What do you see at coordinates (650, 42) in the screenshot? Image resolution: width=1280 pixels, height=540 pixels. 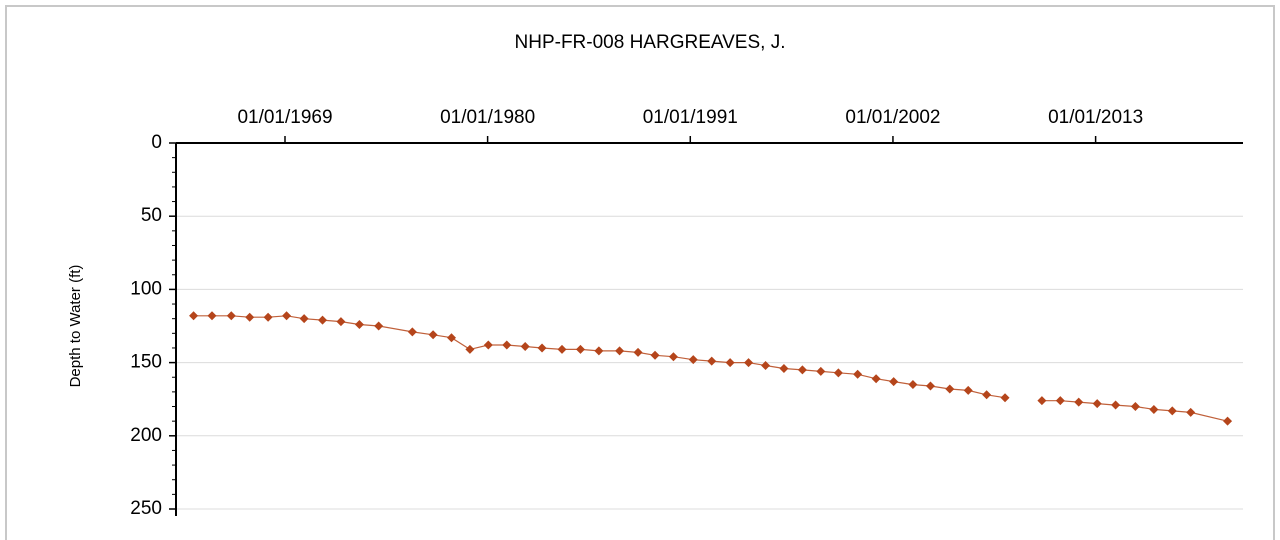 I see `chart-title: NHP-FR-008 HARGREAVES, J.` at bounding box center [650, 42].